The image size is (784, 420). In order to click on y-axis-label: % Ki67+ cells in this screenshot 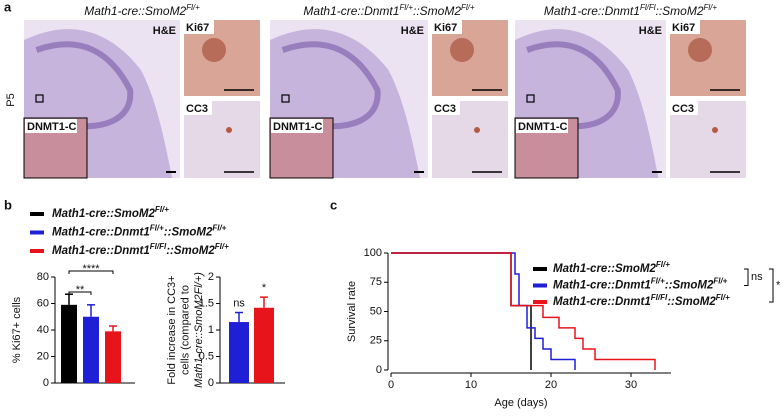, I will do `click(17, 329)`.